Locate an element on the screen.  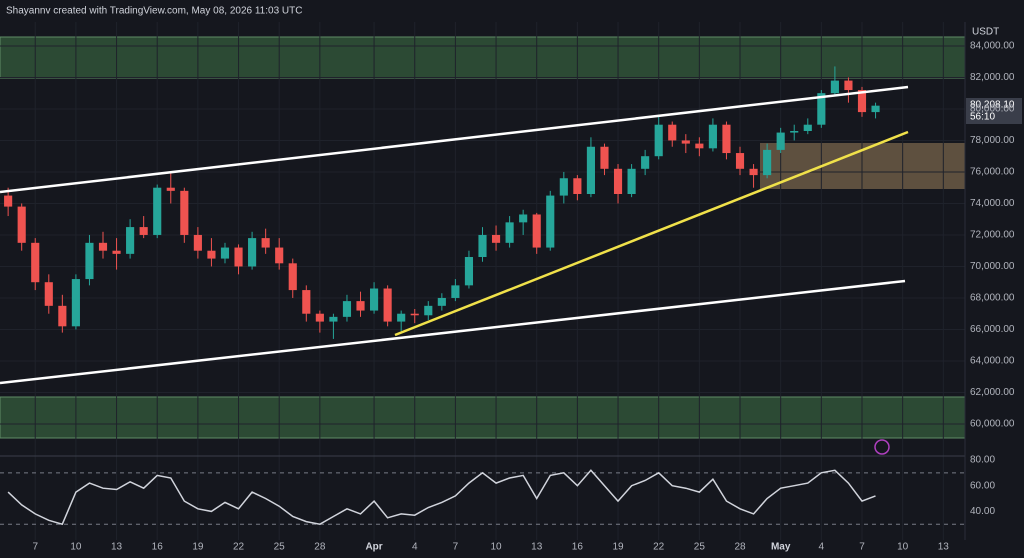
x-tick-label: May is located at coordinates (781, 547).